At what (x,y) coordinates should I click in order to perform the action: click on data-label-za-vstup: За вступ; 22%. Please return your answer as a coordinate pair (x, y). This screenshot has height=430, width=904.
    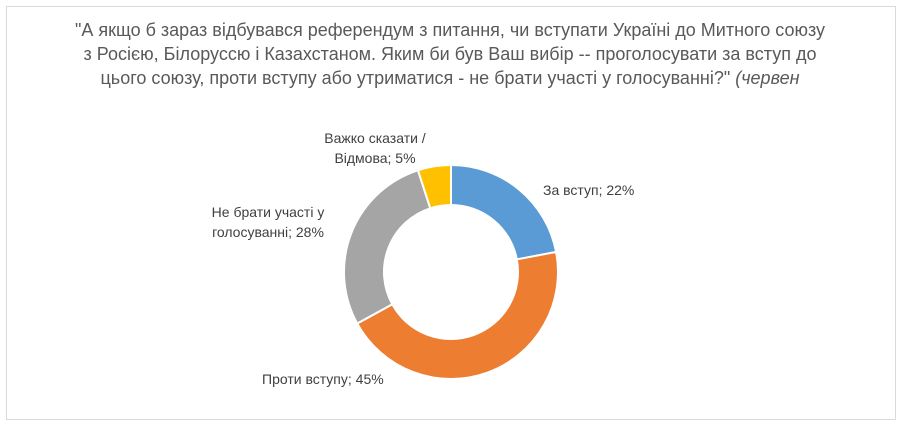
    Looking at the image, I should click on (589, 190).